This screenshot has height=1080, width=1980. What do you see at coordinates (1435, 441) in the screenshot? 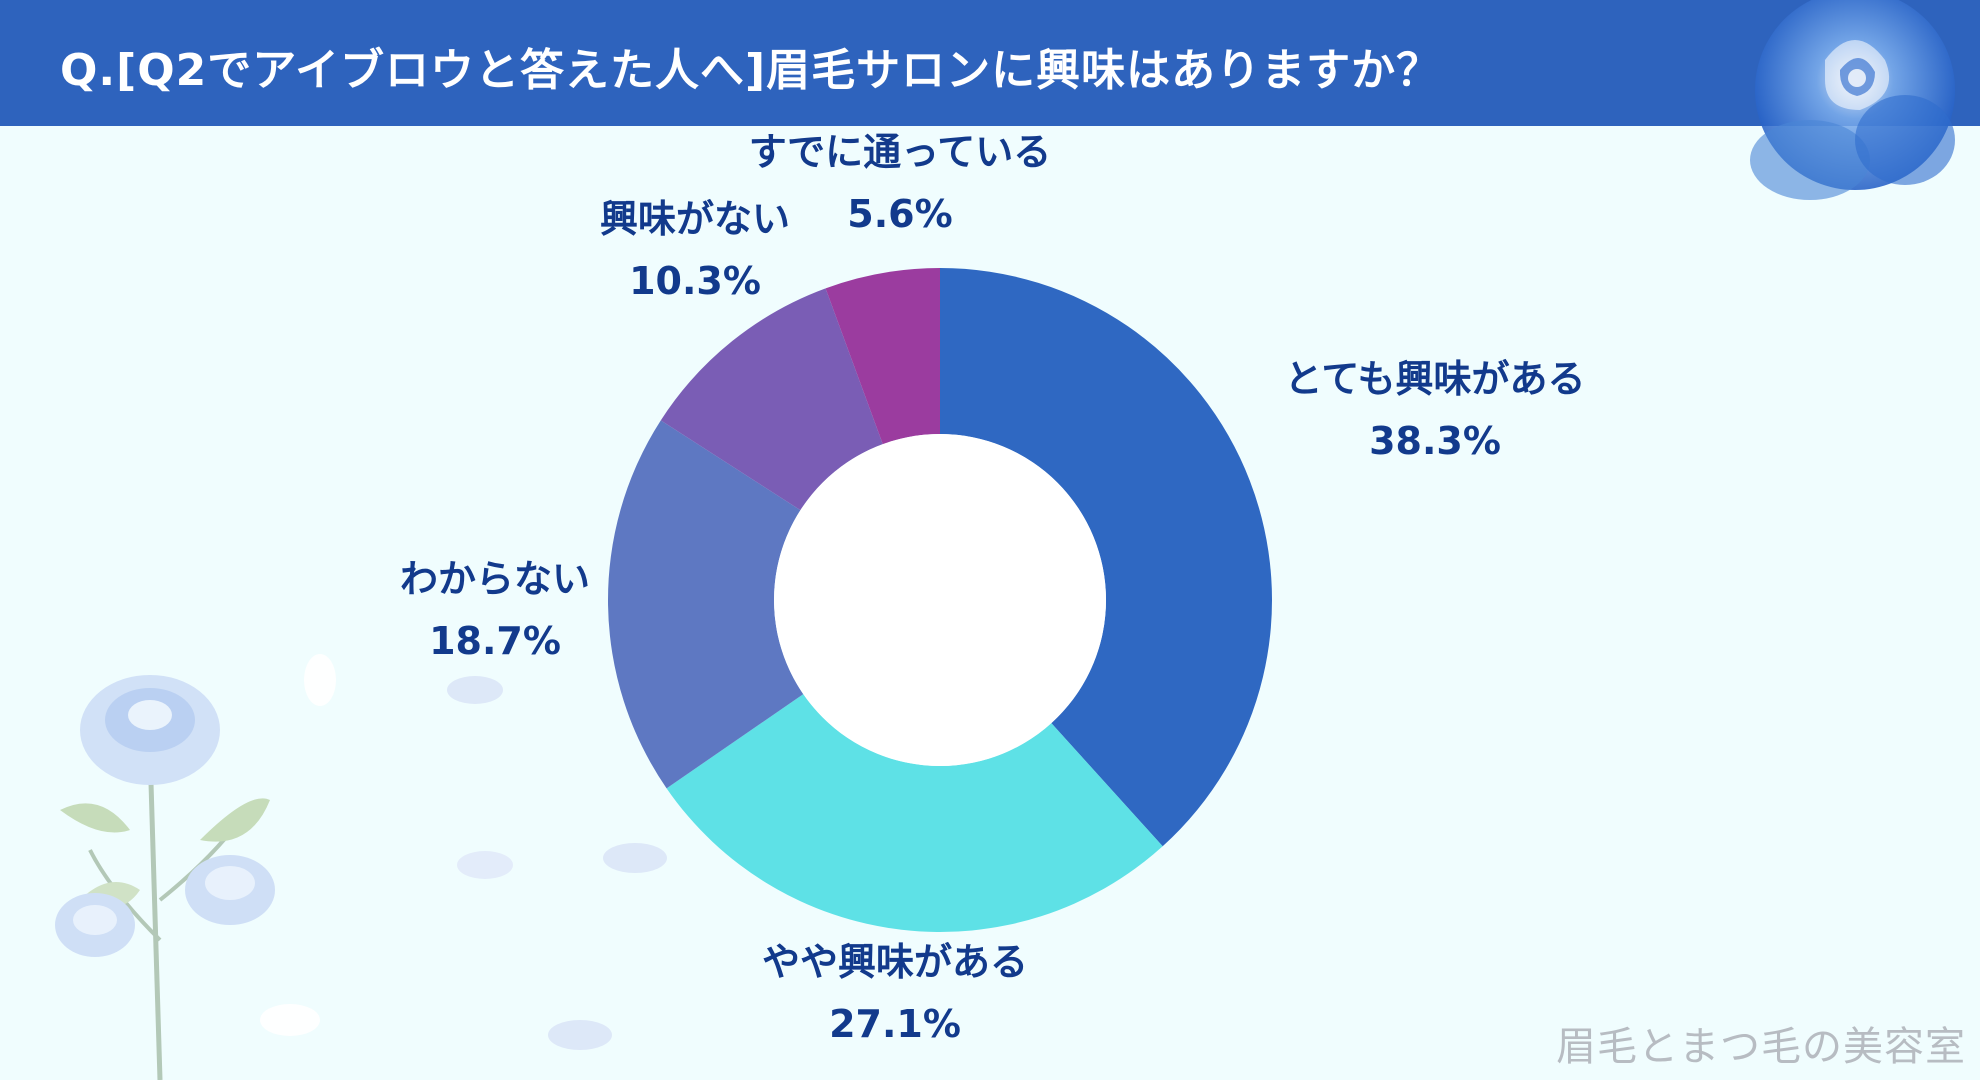
I see `value-label: 38.3%` at bounding box center [1435, 441].